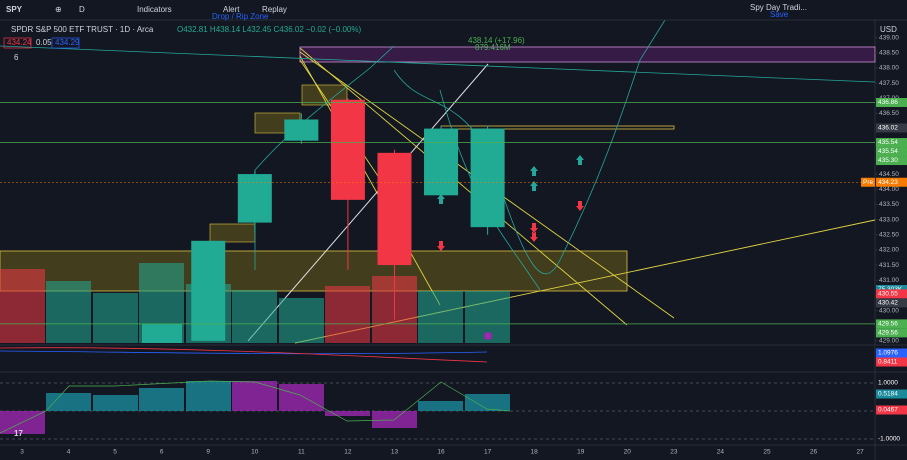 The height and width of the screenshot is (460, 907). Describe the element at coordinates (721, 452) in the screenshot. I see `x-tick-label: 24` at that location.